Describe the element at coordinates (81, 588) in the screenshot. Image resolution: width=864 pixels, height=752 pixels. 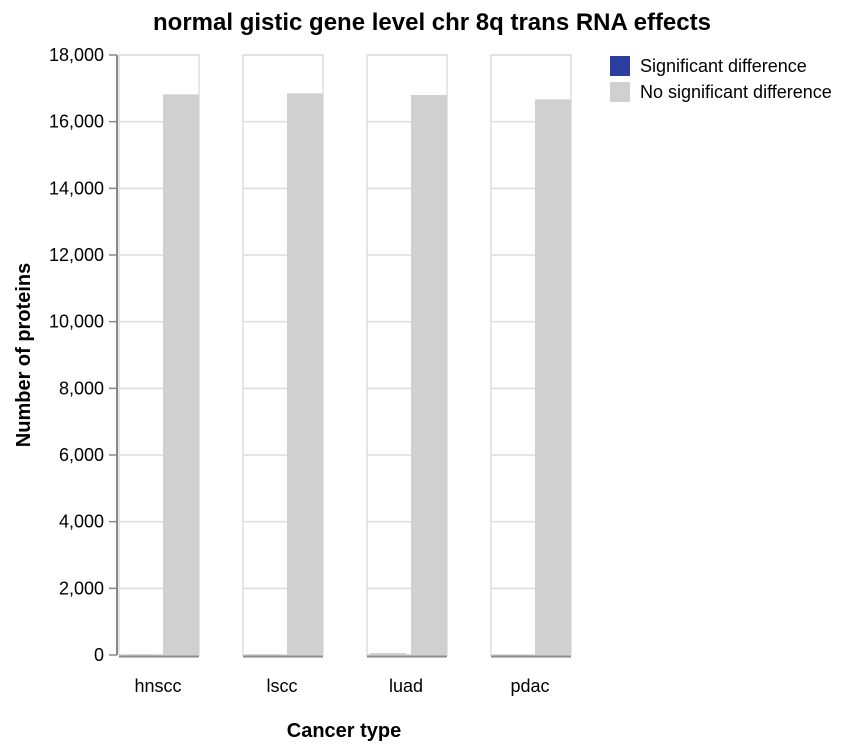
I see `y-tick-label: 2,000` at that location.